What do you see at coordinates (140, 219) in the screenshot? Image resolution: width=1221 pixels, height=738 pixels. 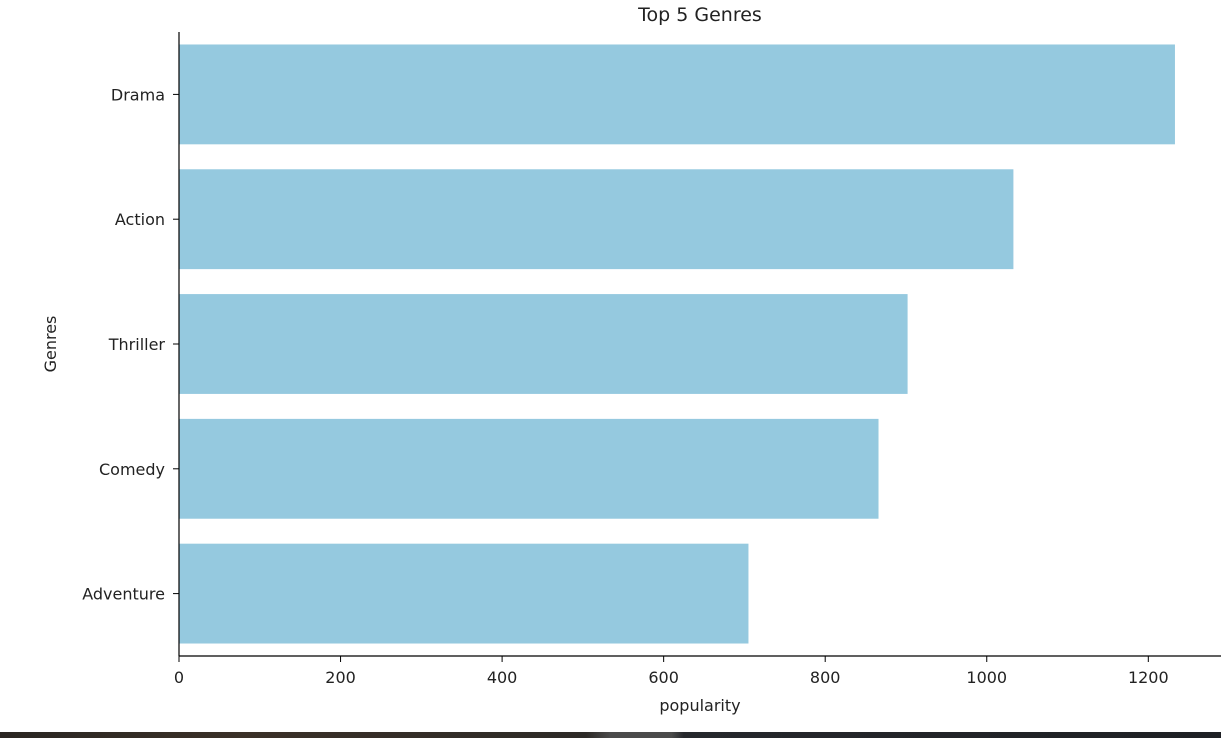 I see `y-tick-label: Action` at bounding box center [140, 219].